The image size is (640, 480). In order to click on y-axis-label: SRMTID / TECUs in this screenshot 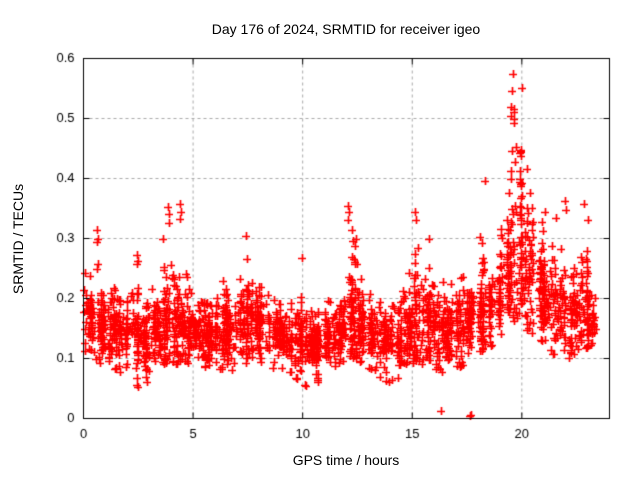, I will do `click(18, 239)`.